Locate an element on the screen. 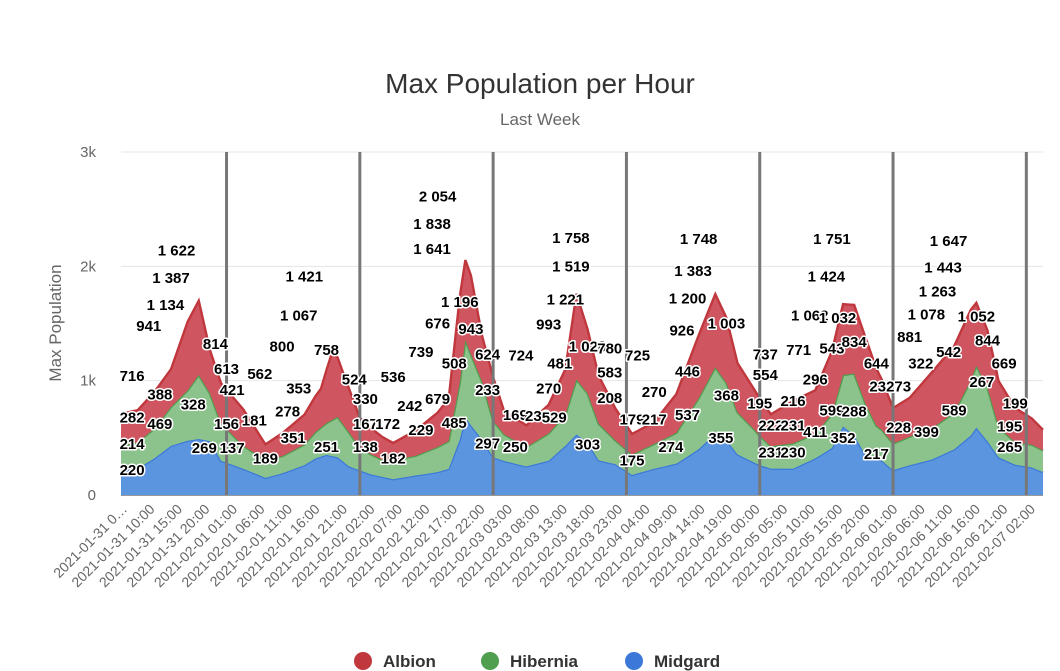 This screenshot has height=671, width=1060. data-label-hibernia: 214 is located at coordinates (133, 444).